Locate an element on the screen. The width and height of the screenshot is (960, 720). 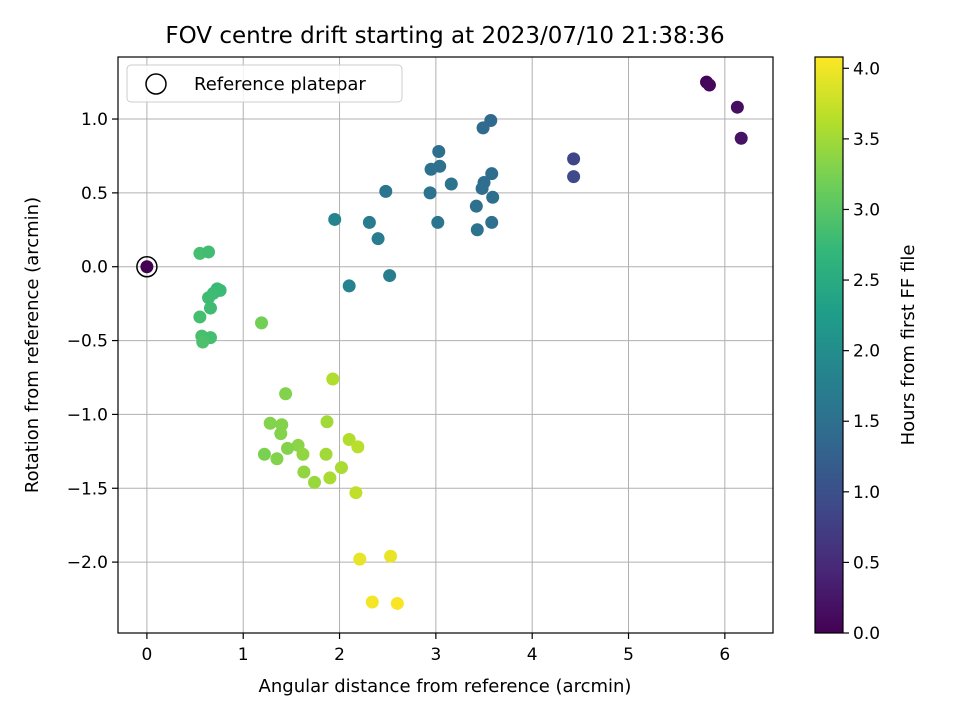
x-axis-label: Angular distance from reference (arcmin) is located at coordinates (445, 686).